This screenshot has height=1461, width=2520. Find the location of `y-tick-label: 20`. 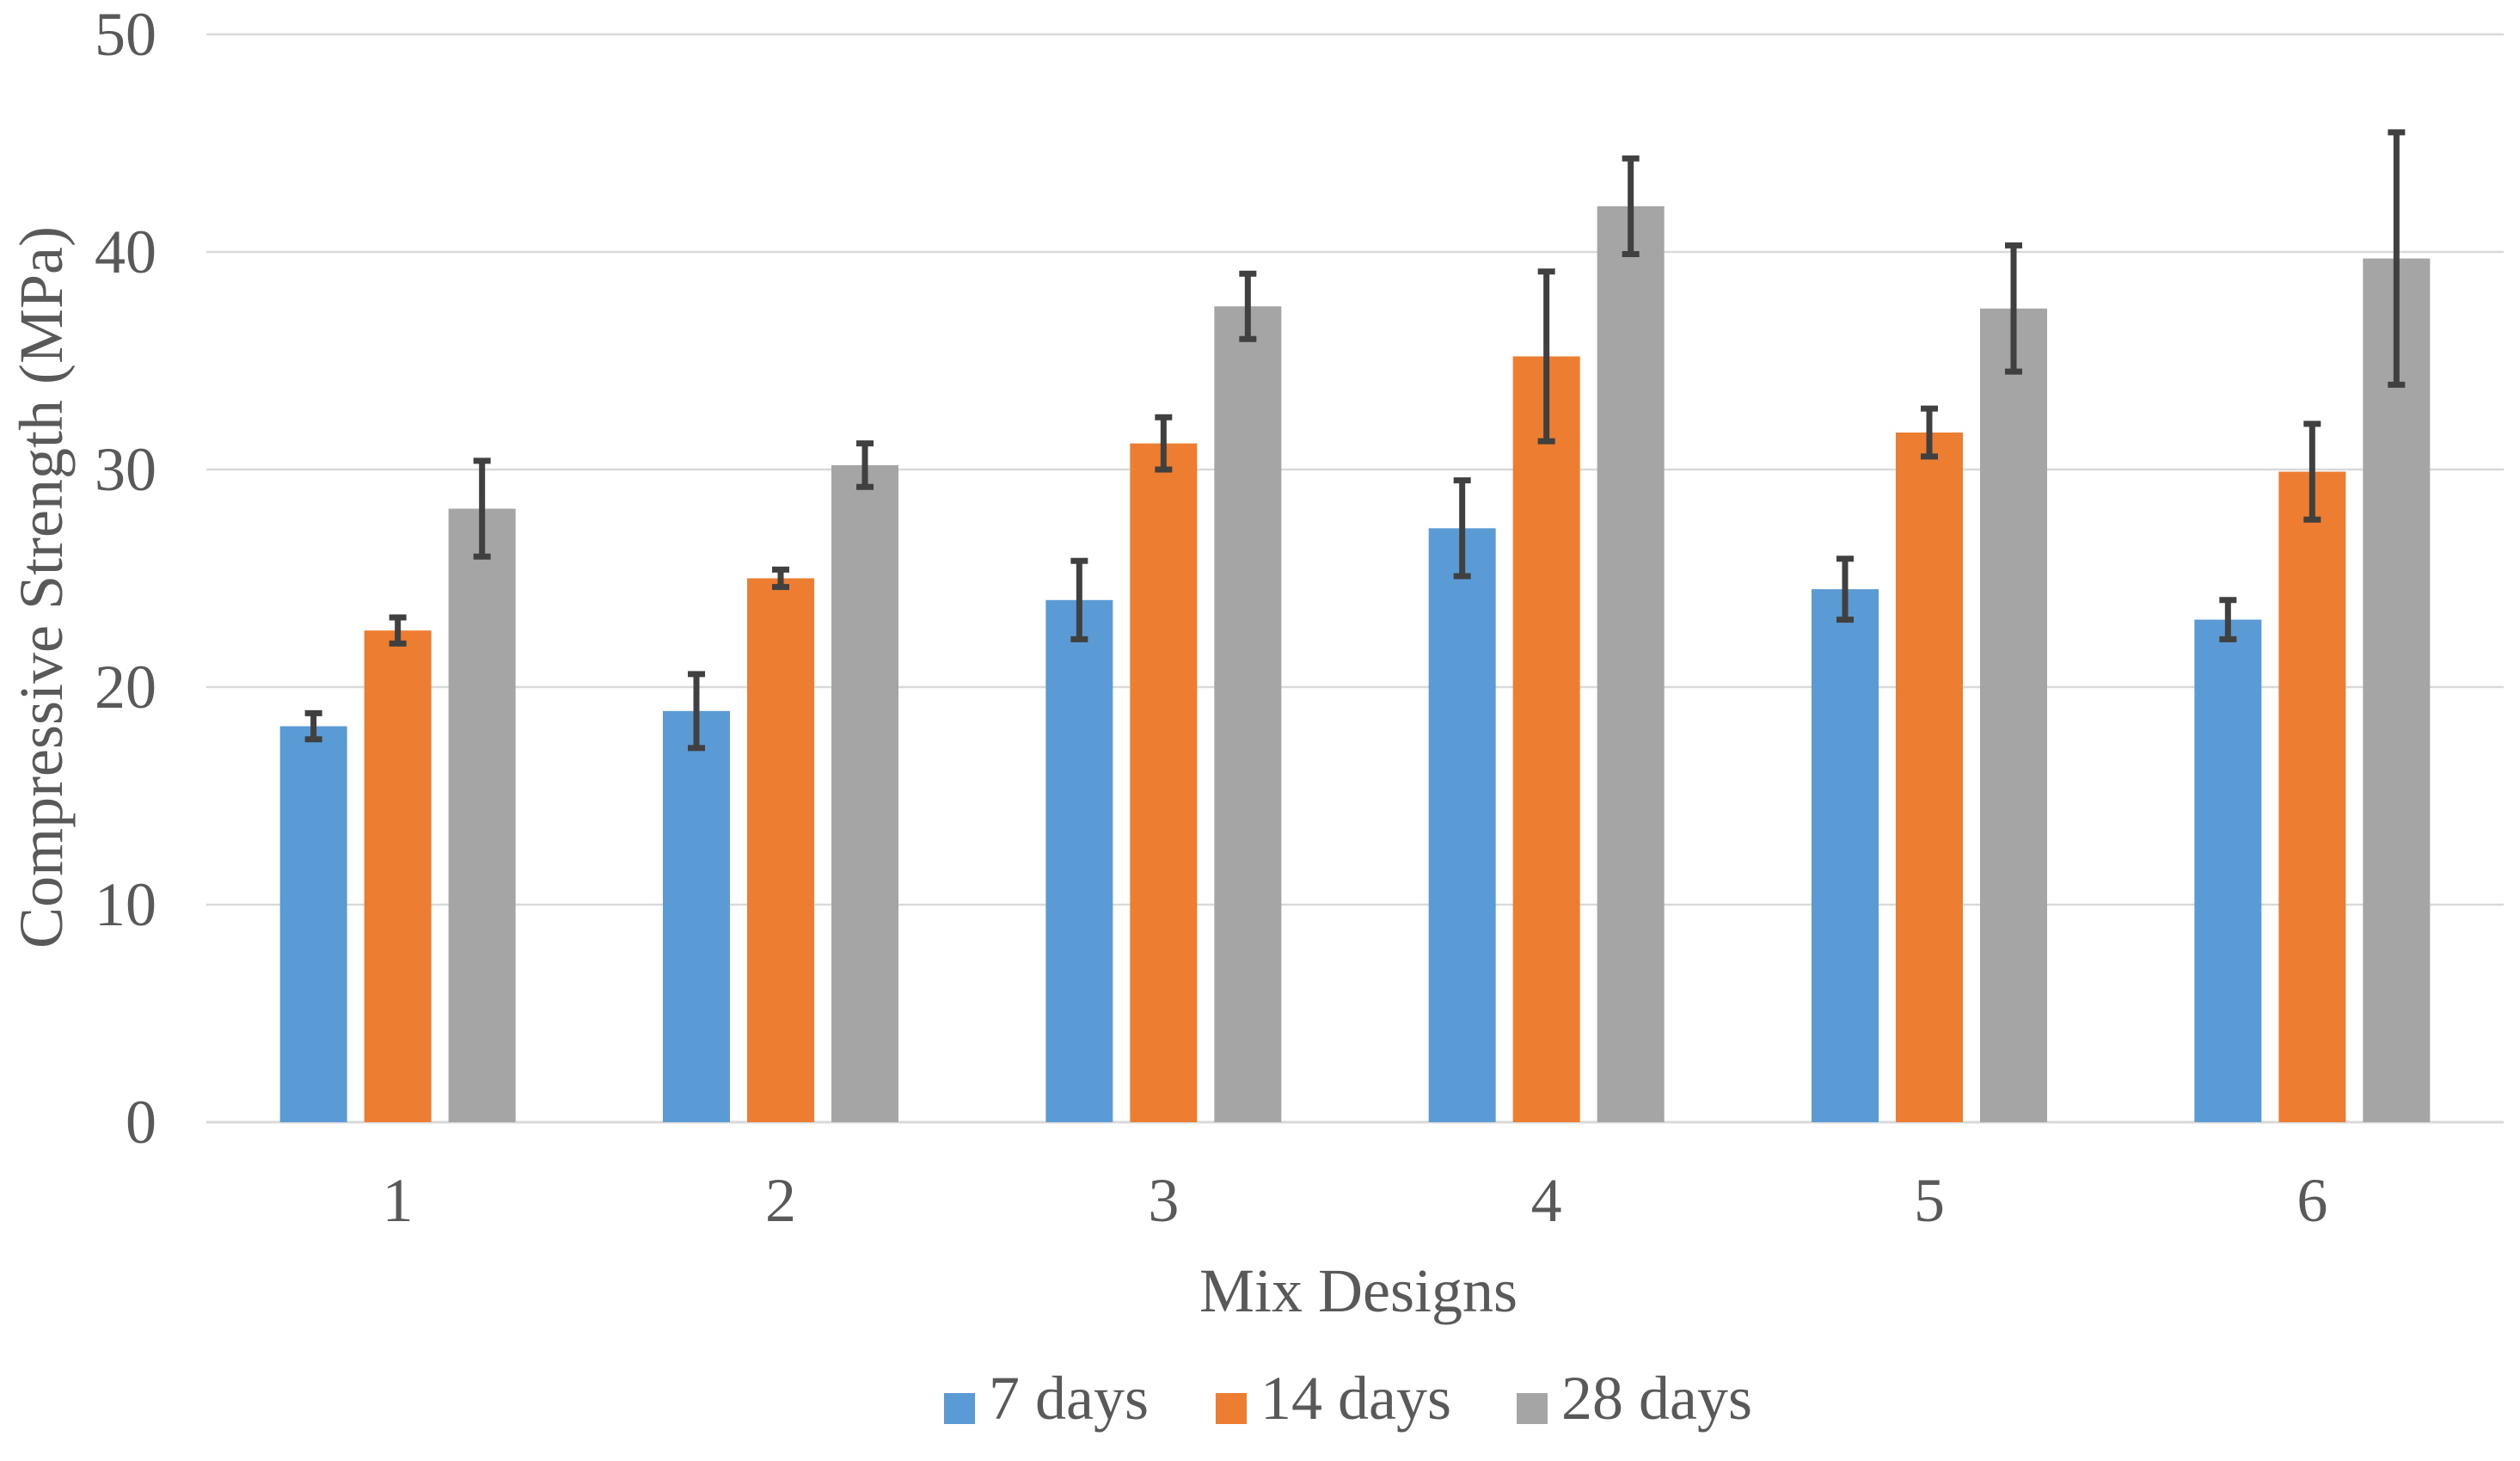

y-tick-label: 20 is located at coordinates (126, 687).